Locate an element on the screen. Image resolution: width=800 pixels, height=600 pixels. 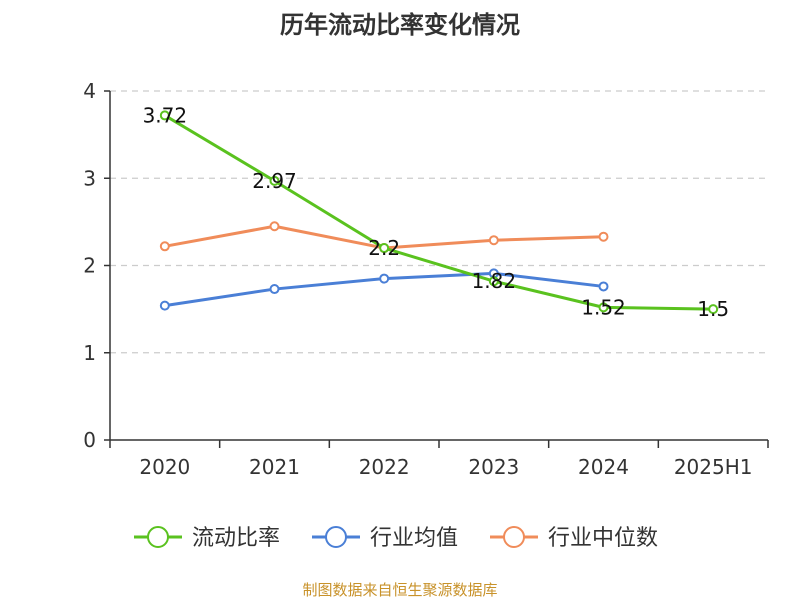
x-tick-label: 2021 is located at coordinates (274, 467).